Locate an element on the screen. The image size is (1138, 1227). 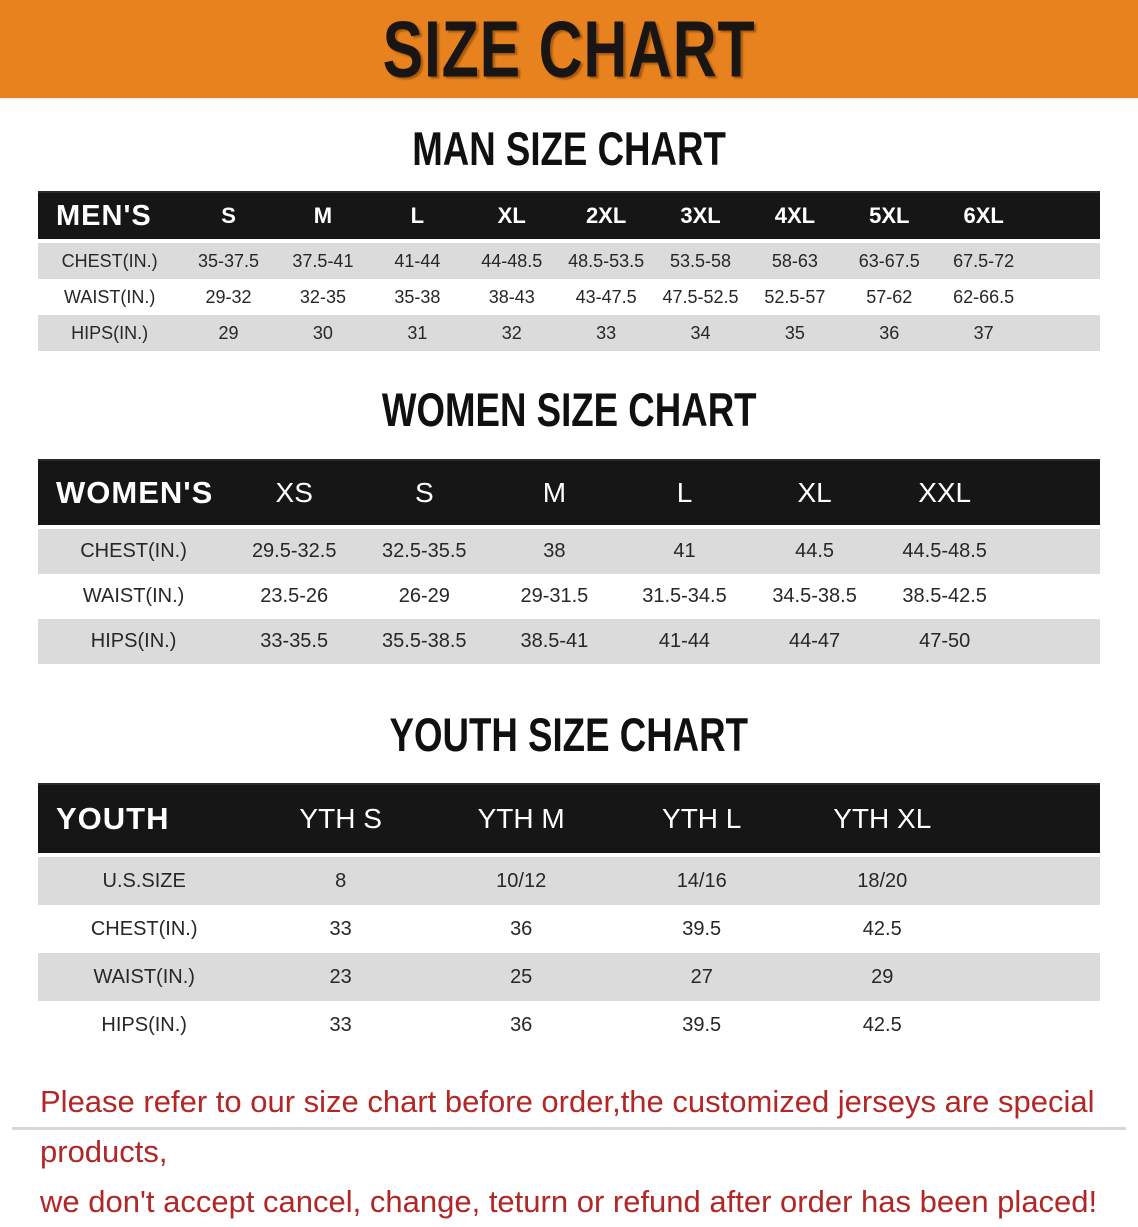
value-cell: 34 is located at coordinates (700, 333).